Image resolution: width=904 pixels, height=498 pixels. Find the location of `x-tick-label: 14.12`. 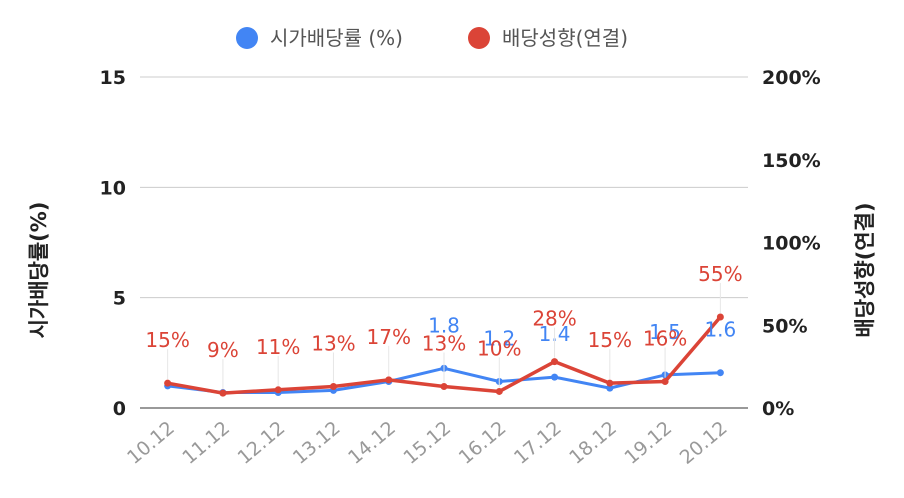

x-tick-label: 14.12 is located at coordinates (372, 443).